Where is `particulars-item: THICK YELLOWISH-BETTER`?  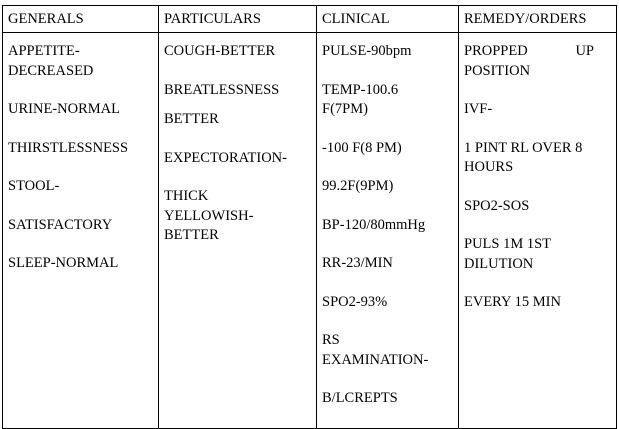 particulars-item: THICK YELLOWISH-BETTER is located at coordinates (209, 215).